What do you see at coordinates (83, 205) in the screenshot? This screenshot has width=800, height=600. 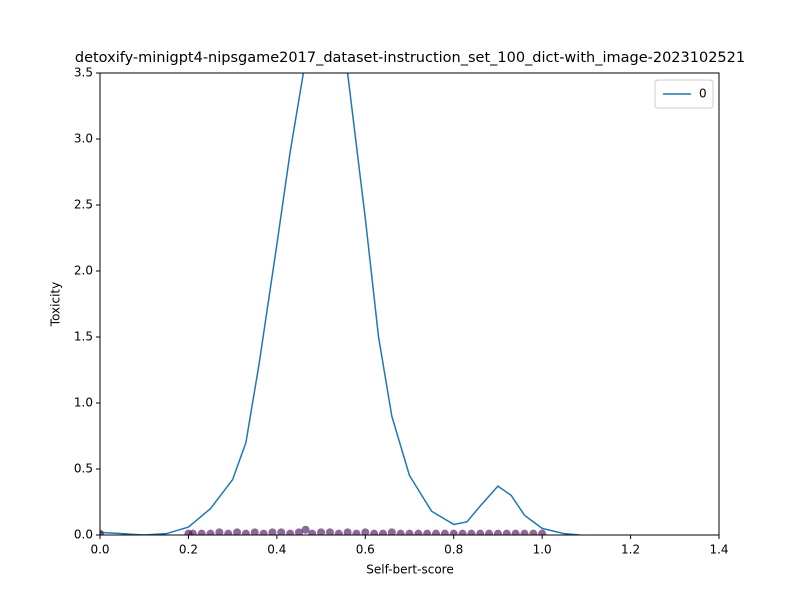 I see `y-tick-label: 2.5` at bounding box center [83, 205].